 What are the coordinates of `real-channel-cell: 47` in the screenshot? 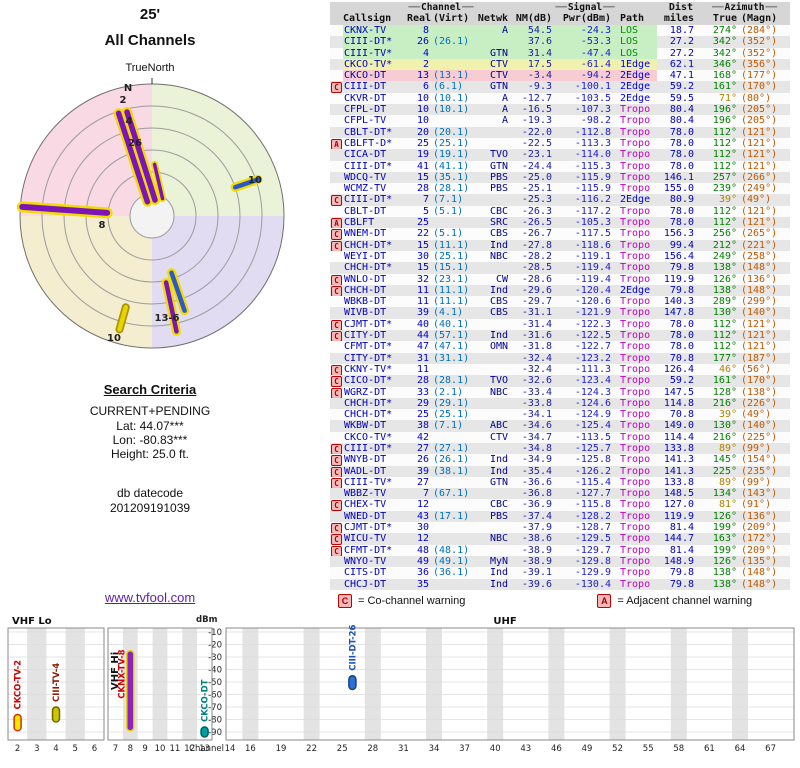 It's located at (422, 347).